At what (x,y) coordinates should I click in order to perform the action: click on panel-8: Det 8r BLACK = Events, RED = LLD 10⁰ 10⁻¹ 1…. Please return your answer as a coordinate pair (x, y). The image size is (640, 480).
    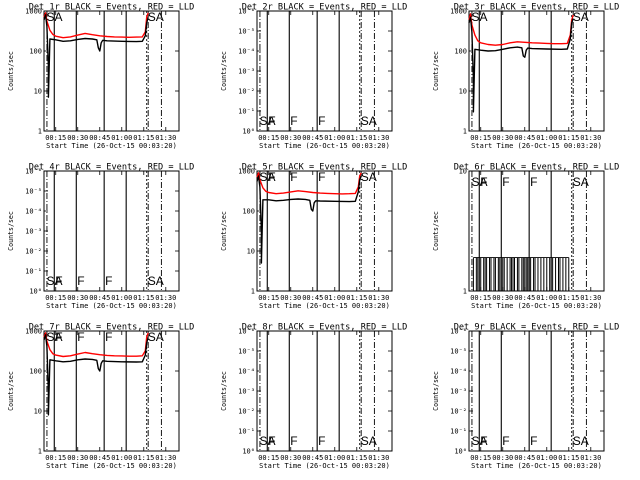
    Looking at the image, I should click on (313, 397).